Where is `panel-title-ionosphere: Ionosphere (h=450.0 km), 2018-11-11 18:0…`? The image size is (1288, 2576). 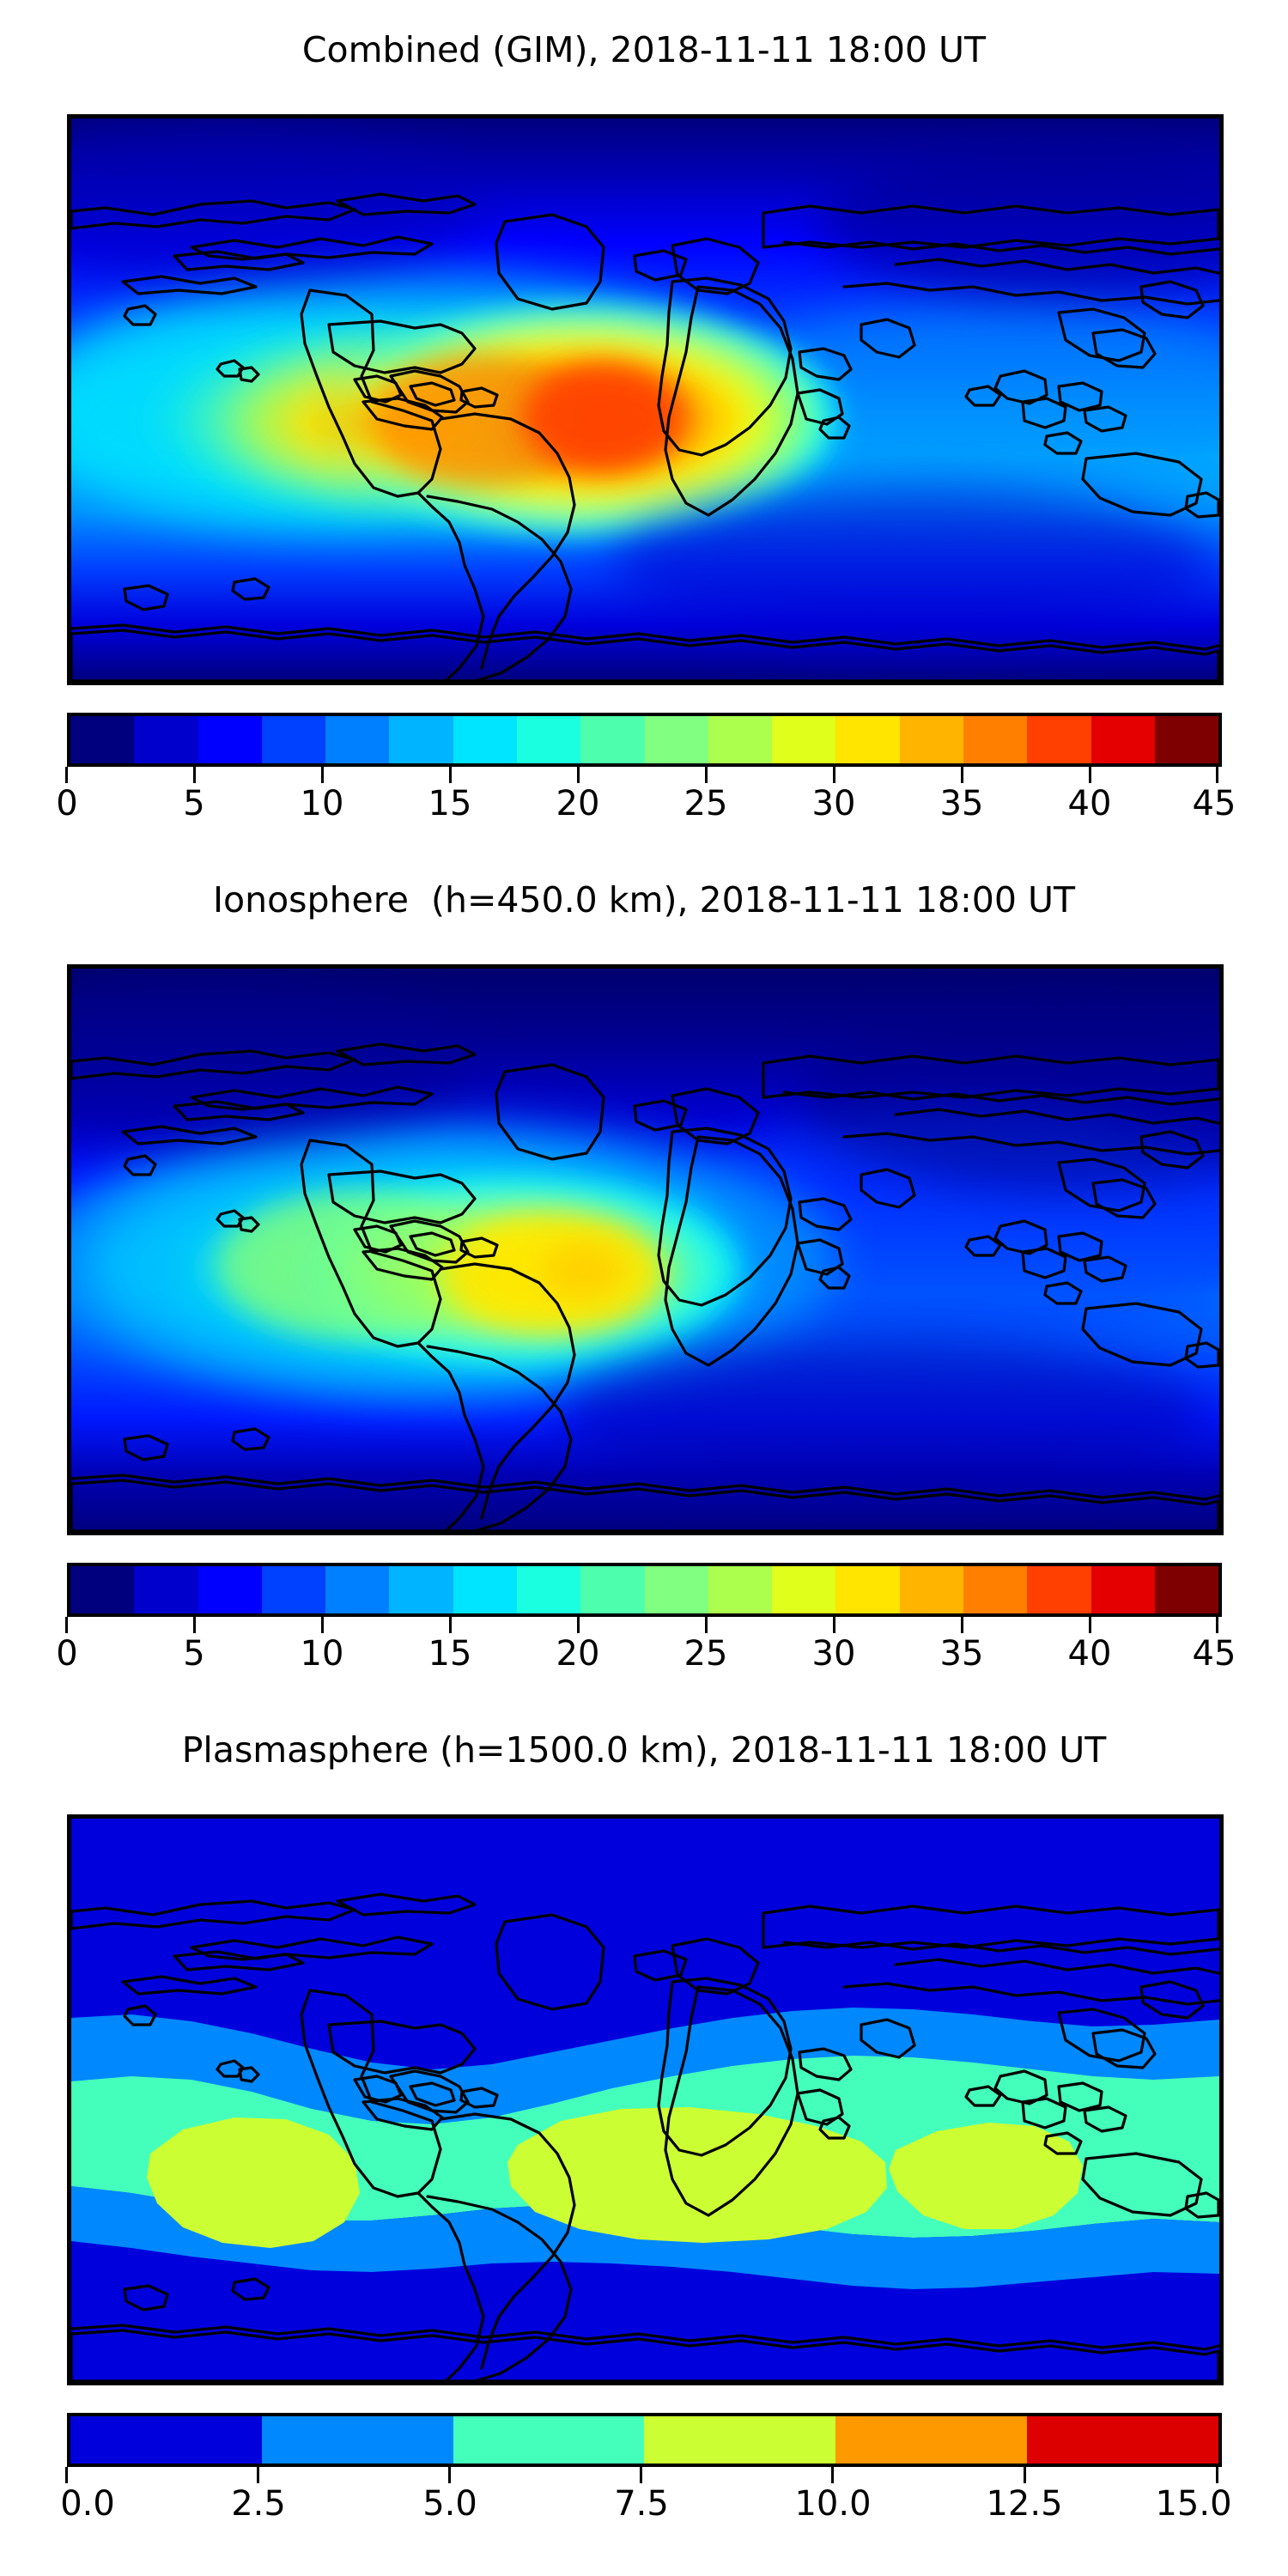
panel-title-ionosphere: Ionosphere (h=450.0 km), 2018-11-11 18:0… is located at coordinates (644, 900).